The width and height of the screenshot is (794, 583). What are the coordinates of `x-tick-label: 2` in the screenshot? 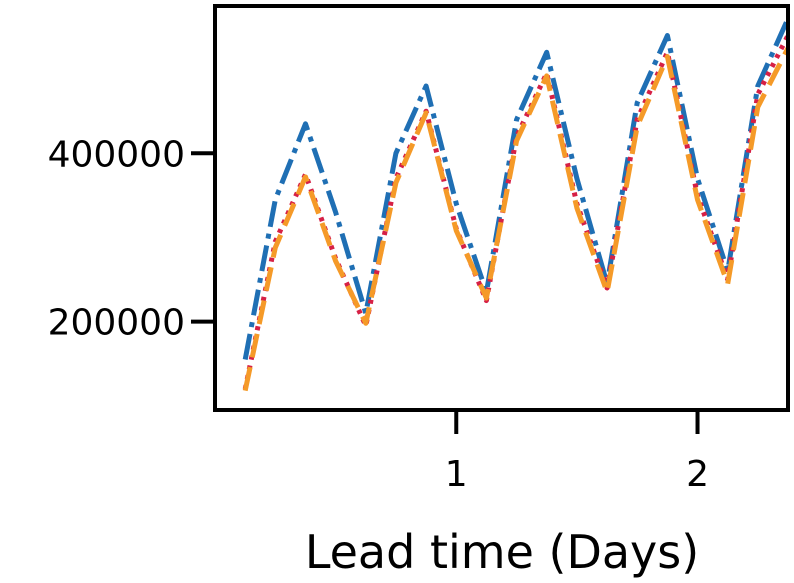 It's located at (697, 474).